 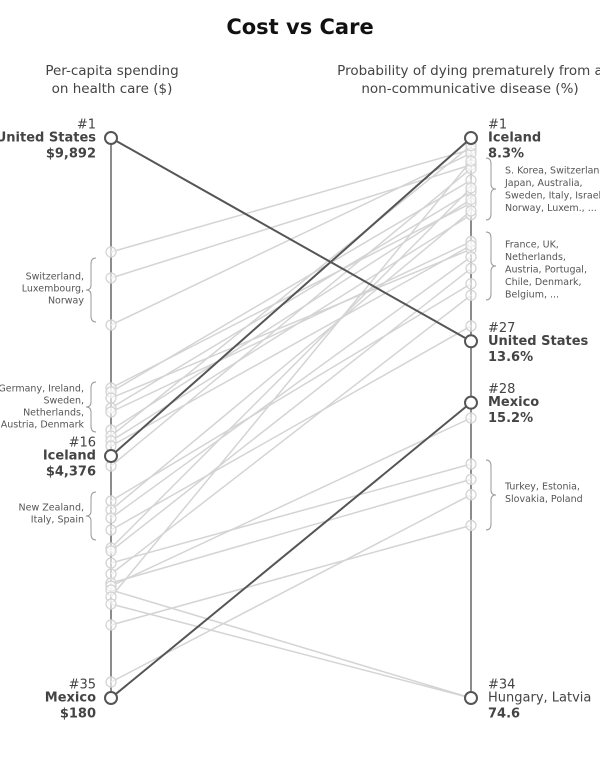 I want to click on rank-label: #16, so click(x=82, y=443).